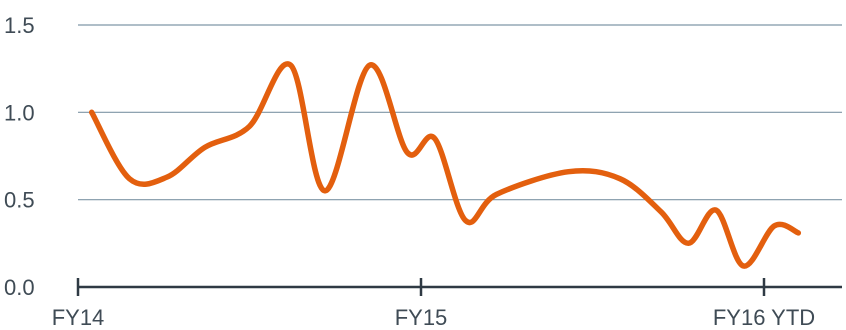 This screenshot has height=330, width=846. I want to click on x-tick-label-FY16 YTD: FY16 YTD, so click(764, 317).